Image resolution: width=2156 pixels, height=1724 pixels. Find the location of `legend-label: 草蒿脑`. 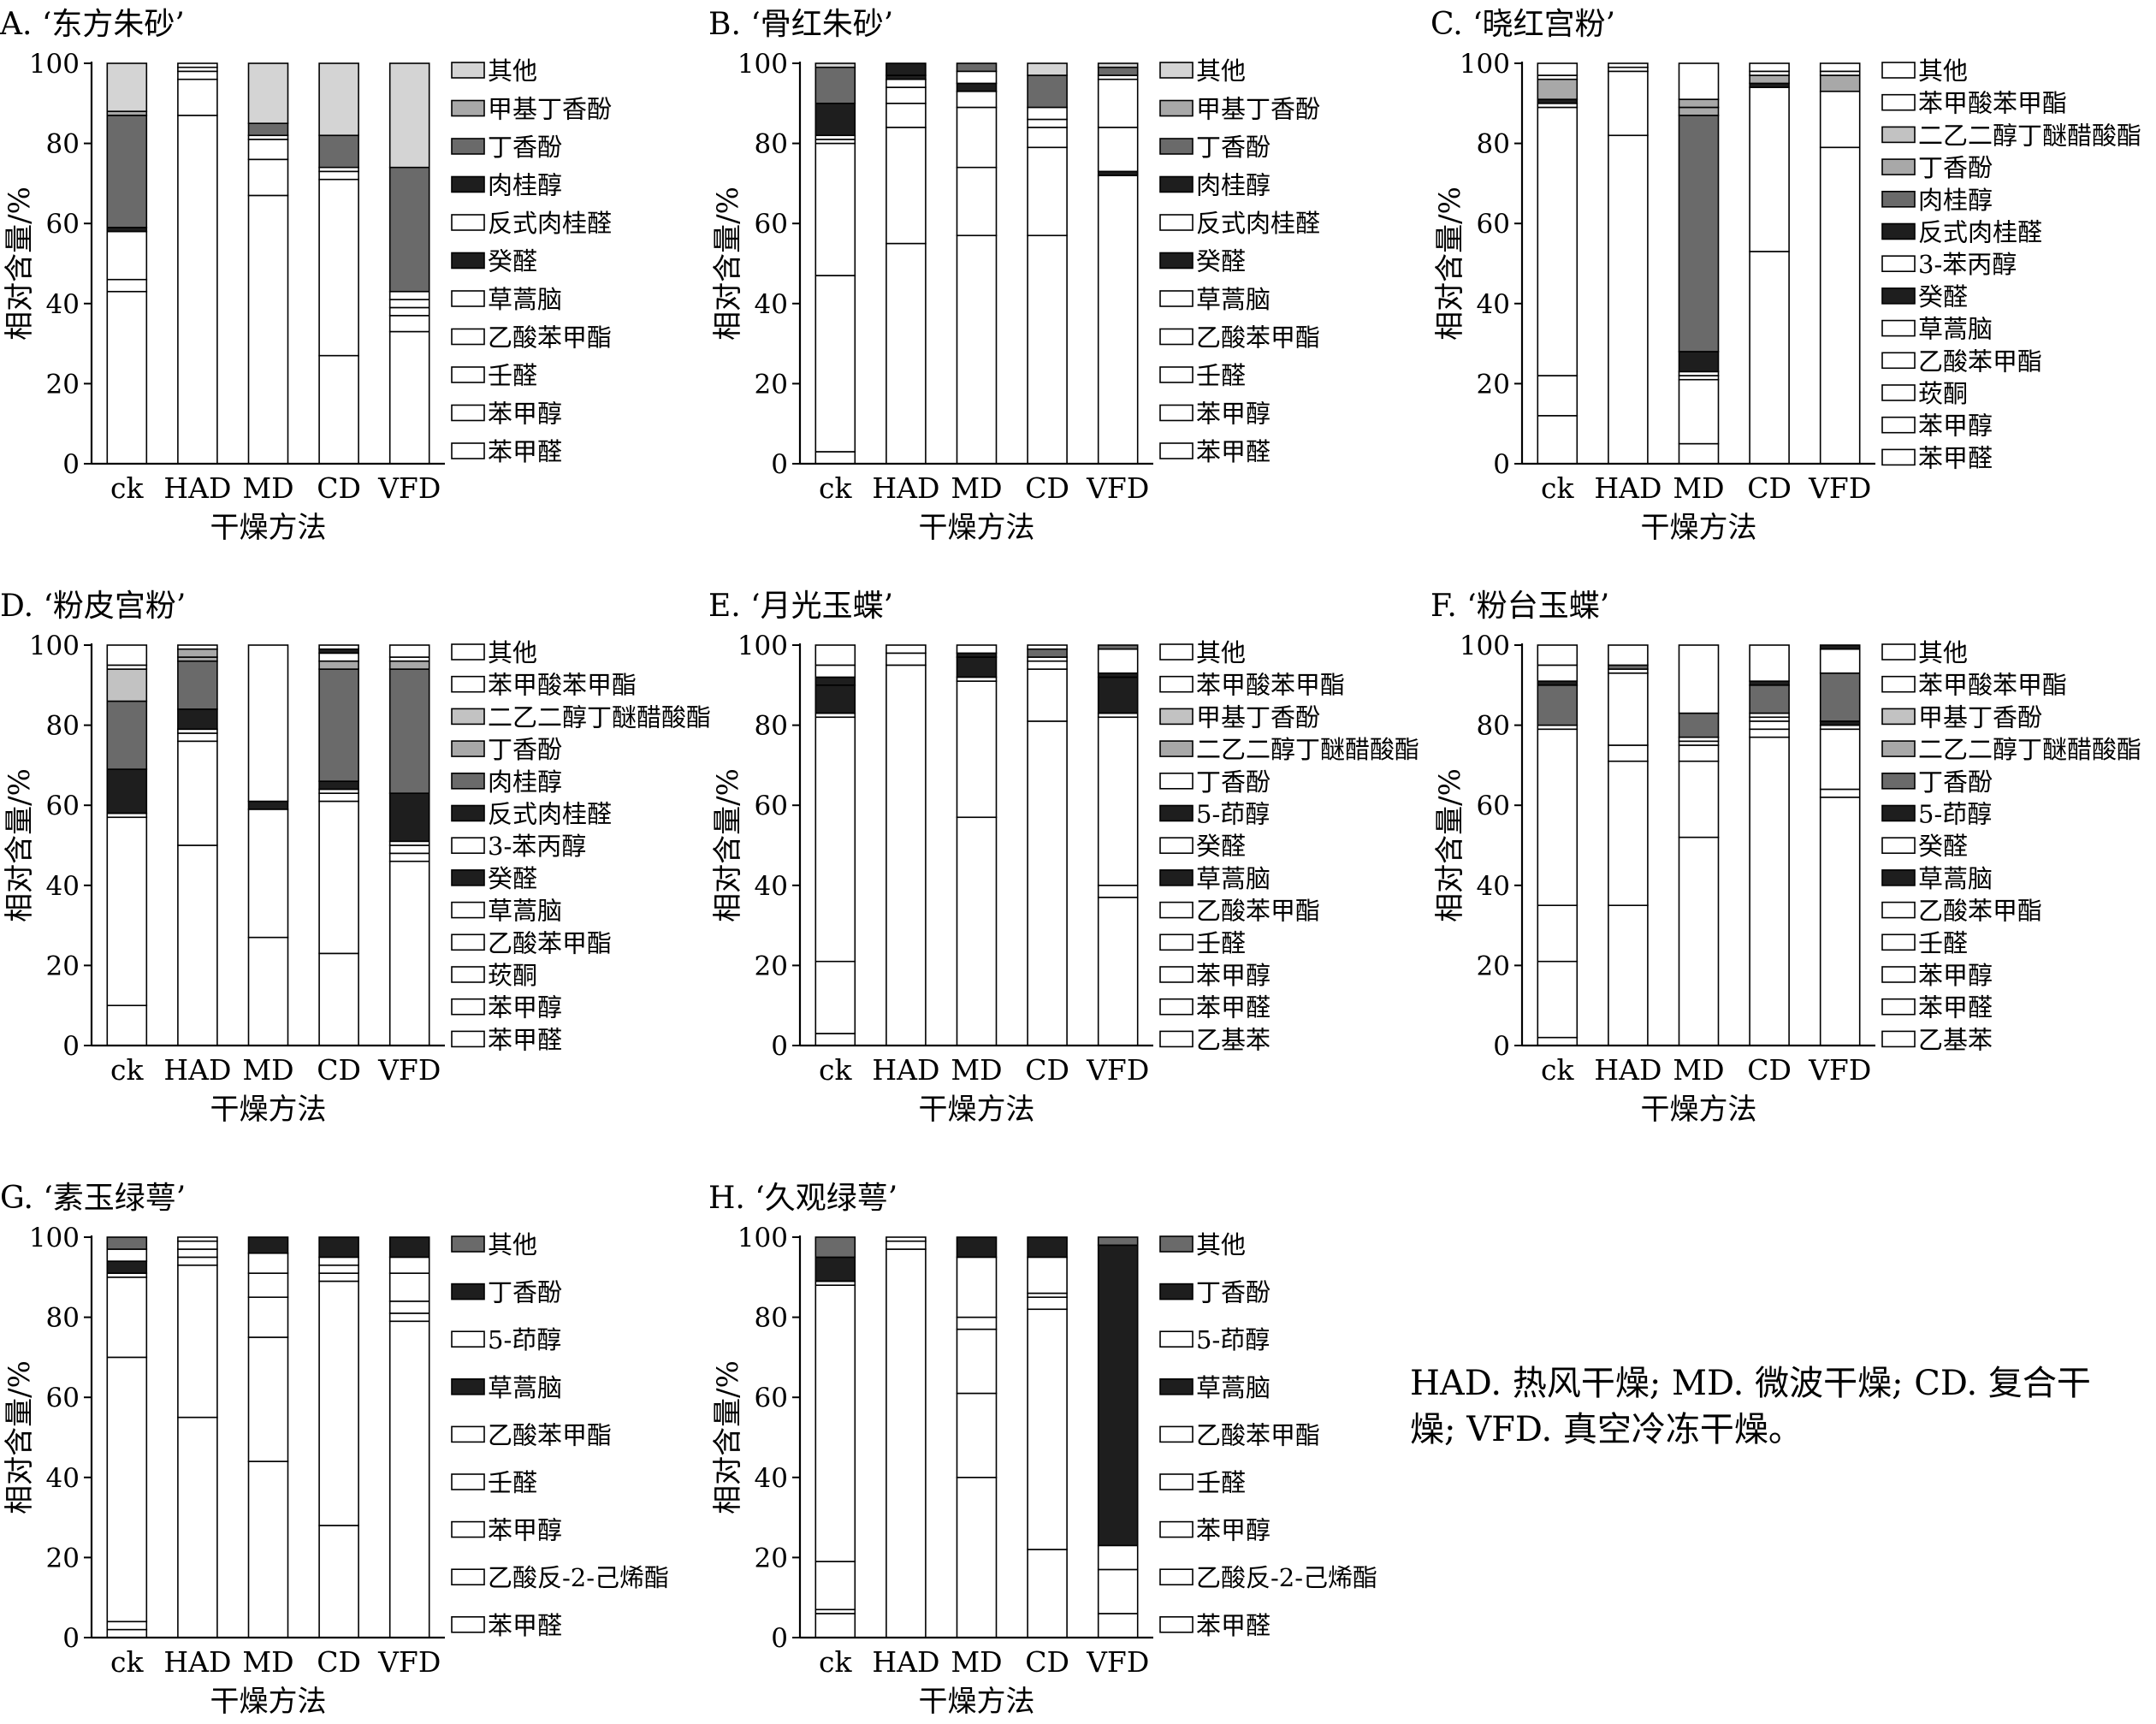

legend-label: 草蒿脑 is located at coordinates (1233, 1387).